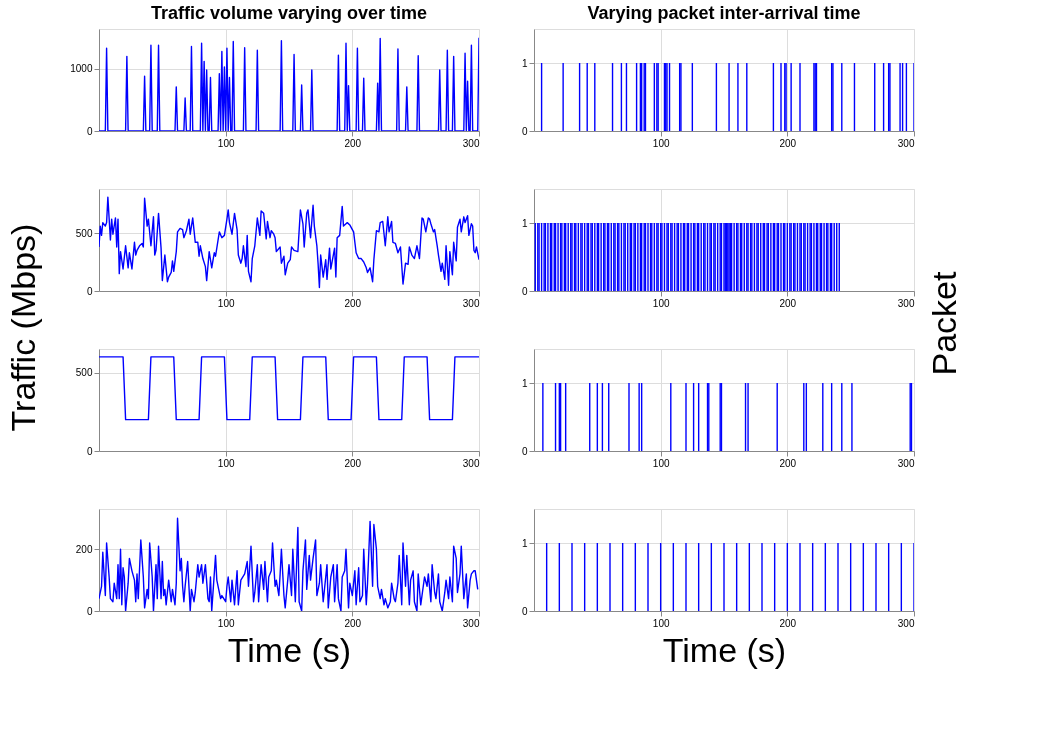 Image resolution: width=1058 pixels, height=752 pixels. Describe the element at coordinates (22, 327) in the screenshot. I see `y-axis-title: Traffic (Mbps)` at that location.